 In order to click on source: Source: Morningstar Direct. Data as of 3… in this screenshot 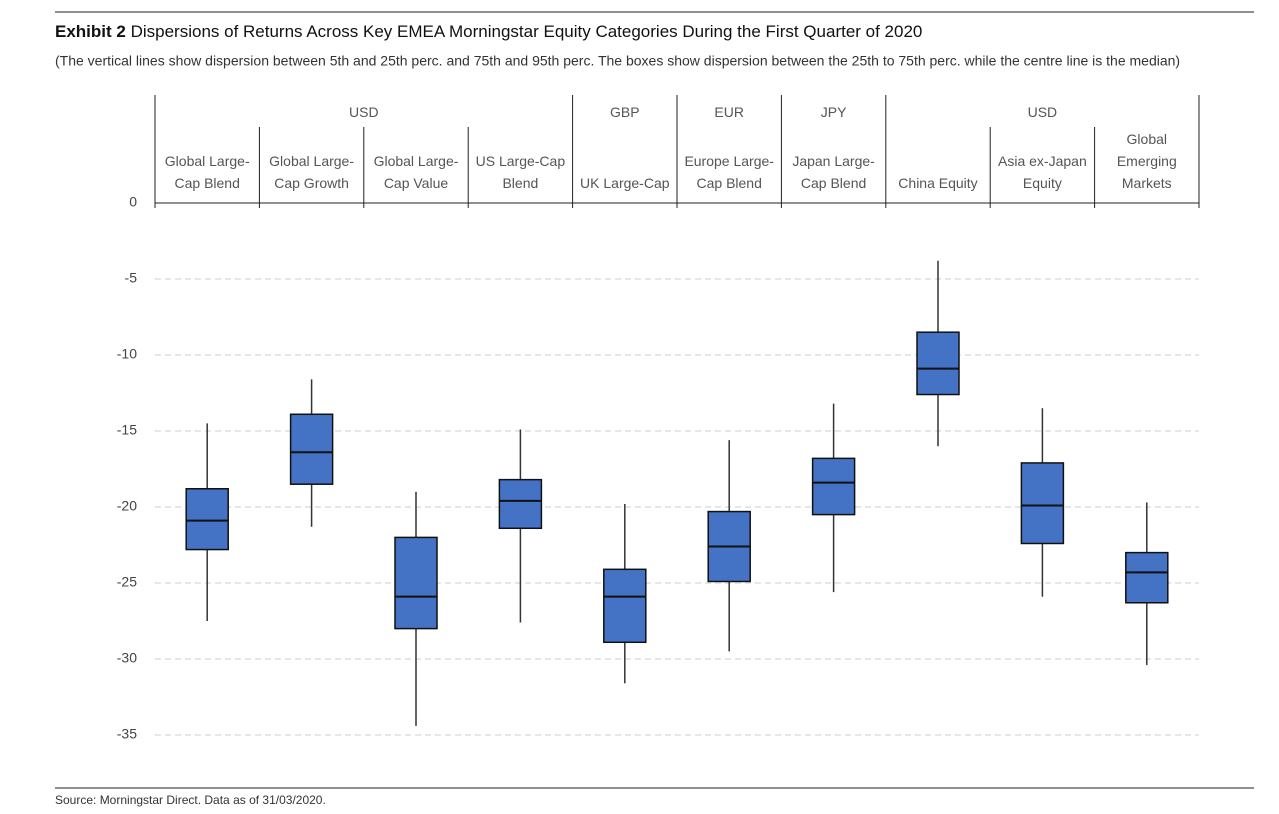, I will do `click(190, 800)`.